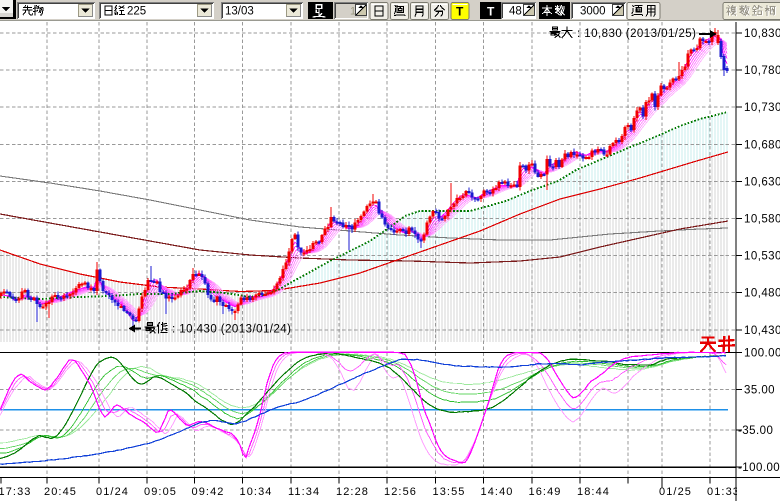 The image size is (780, 501). Describe the element at coordinates (762, 220) in the screenshot. I see `svg-text: 10,580` at that location.